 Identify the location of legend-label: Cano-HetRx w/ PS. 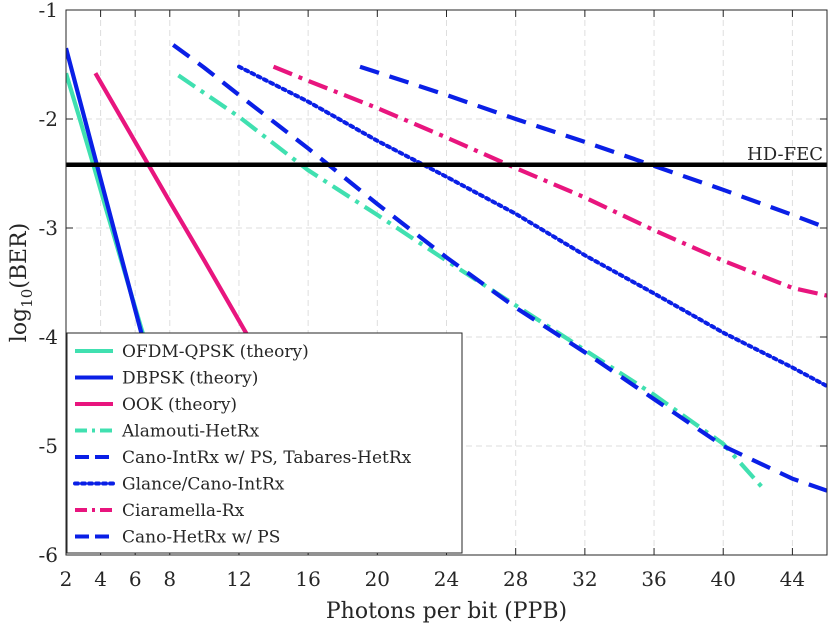
(201, 538).